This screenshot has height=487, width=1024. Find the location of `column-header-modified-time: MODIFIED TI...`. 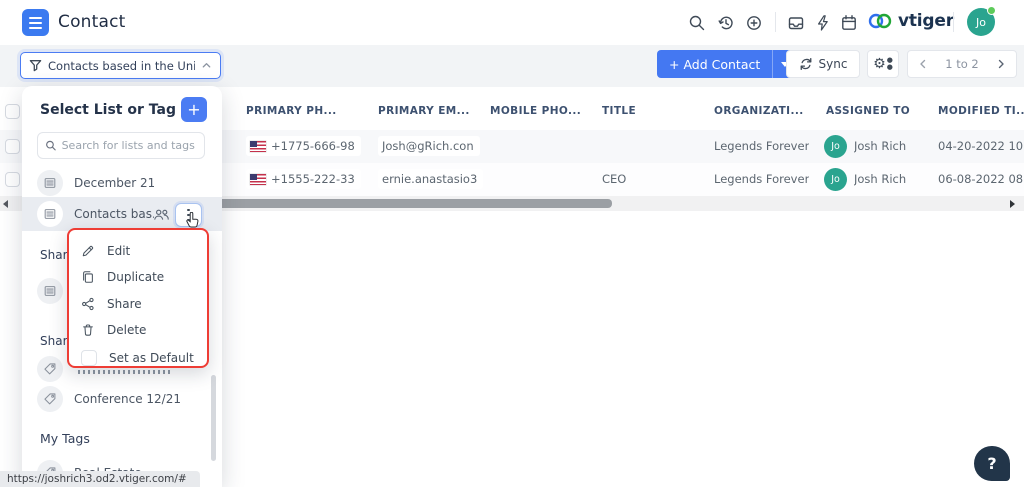

column-header-modified-time: MODIFIED TI... is located at coordinates (981, 111).